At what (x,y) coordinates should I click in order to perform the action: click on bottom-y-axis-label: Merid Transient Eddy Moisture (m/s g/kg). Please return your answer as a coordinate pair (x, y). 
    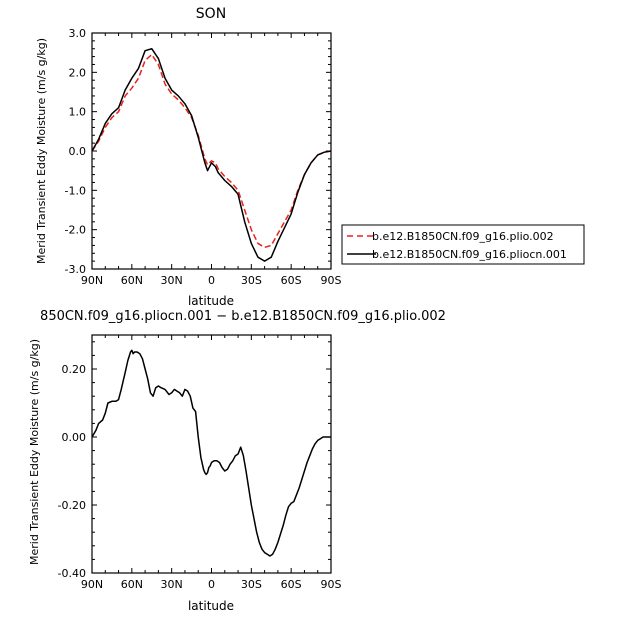
    Looking at the image, I should click on (34, 452).